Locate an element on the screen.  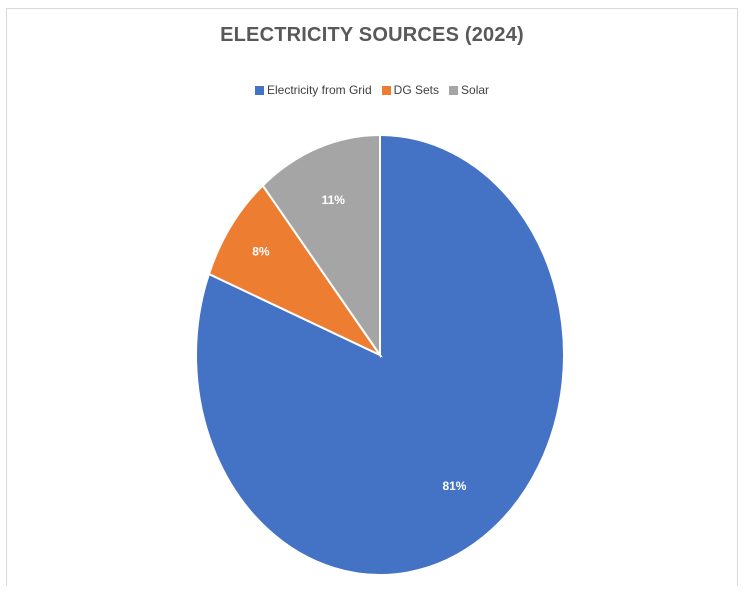
legend-swatch-grid is located at coordinates (259, 90).